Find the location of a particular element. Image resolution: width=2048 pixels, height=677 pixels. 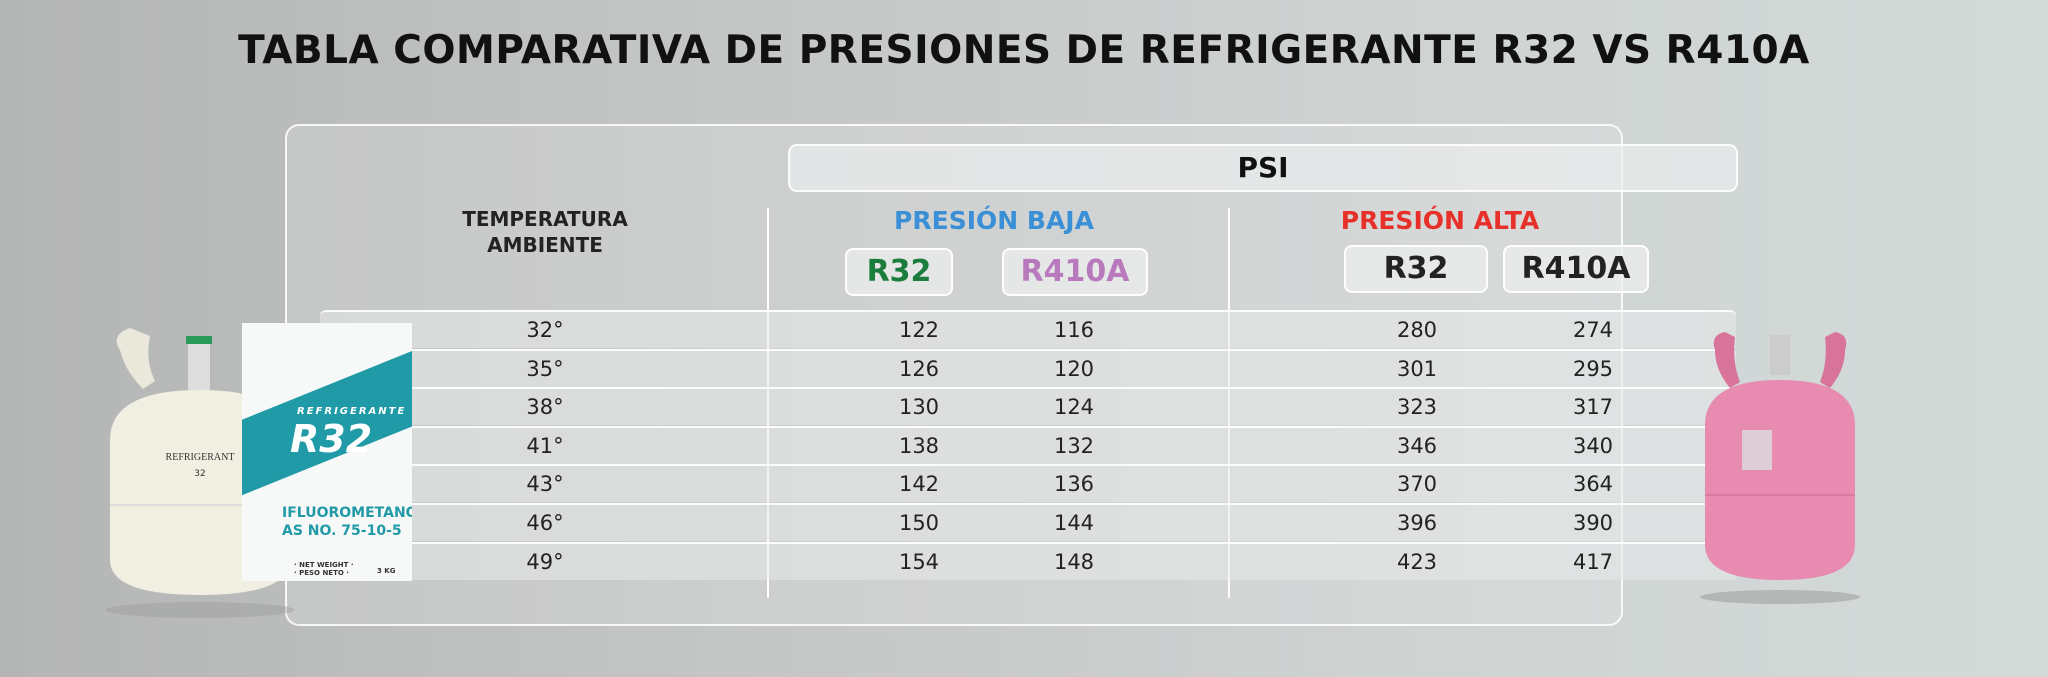

cell-temp: 43° is located at coordinates (545, 484).